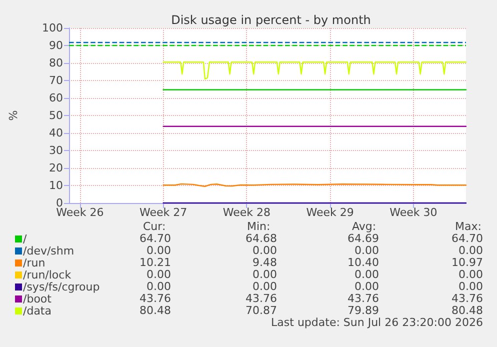  I want to click on text: Max:, so click(468, 226).